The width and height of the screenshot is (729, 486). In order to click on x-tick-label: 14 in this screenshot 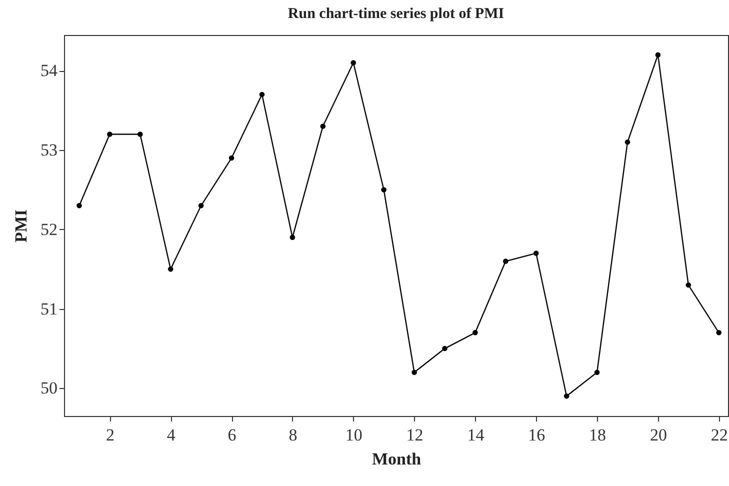, I will do `click(476, 435)`.